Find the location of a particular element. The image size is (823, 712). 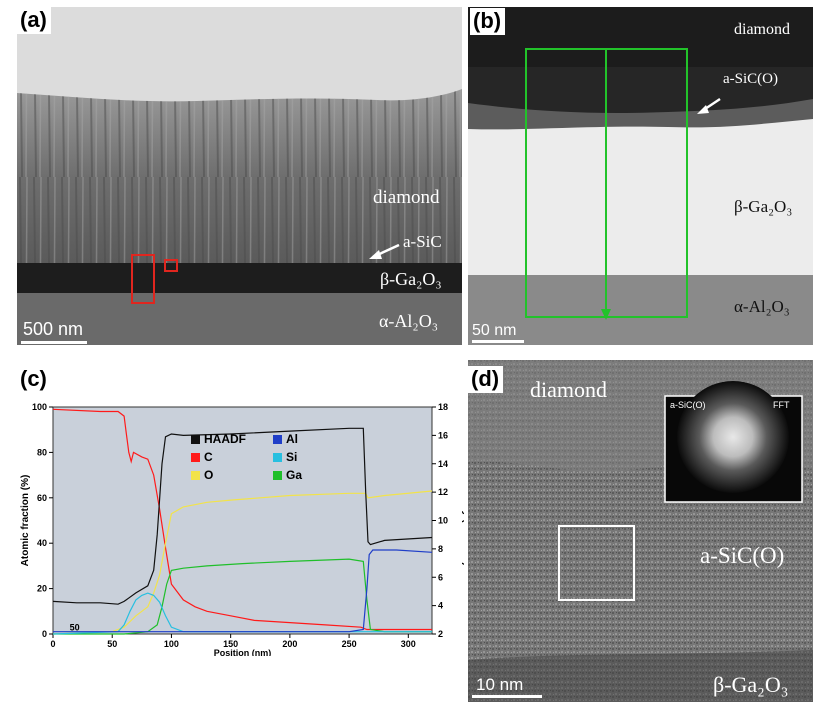

label-diamond-d: diamond is located at coordinates (568, 389).